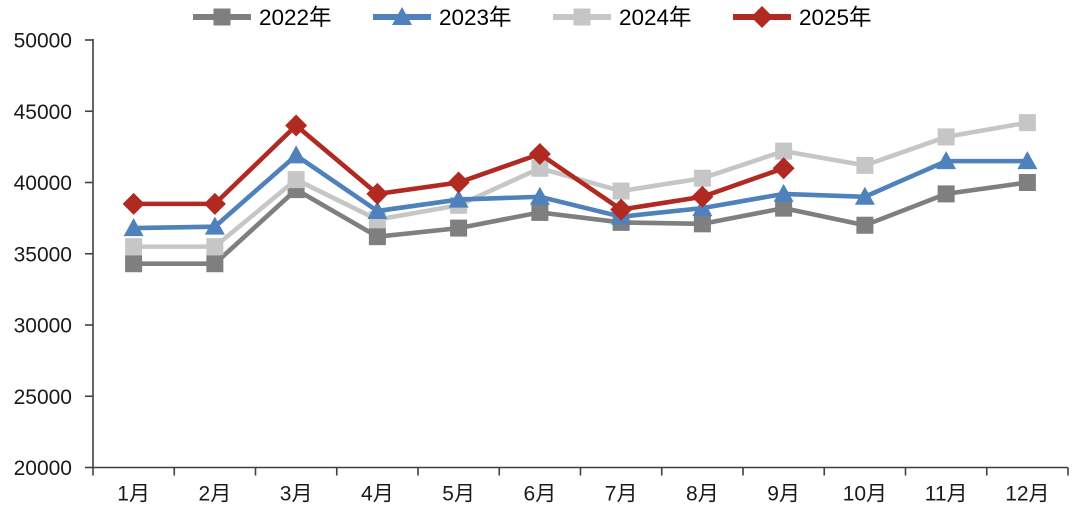  What do you see at coordinates (296, 494) in the screenshot?
I see `x-tick-label: 3月` at bounding box center [296, 494].